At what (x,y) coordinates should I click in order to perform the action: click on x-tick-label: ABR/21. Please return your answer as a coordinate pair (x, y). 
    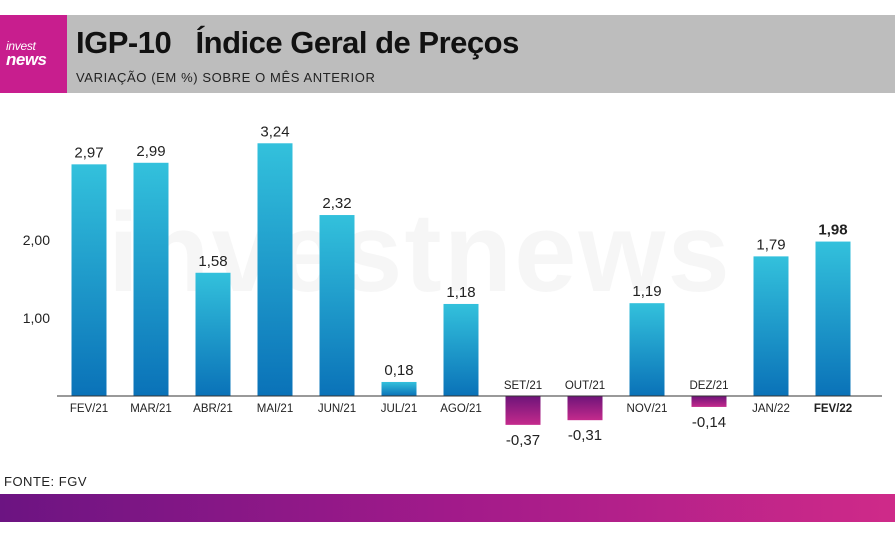
    Looking at the image, I should click on (213, 409).